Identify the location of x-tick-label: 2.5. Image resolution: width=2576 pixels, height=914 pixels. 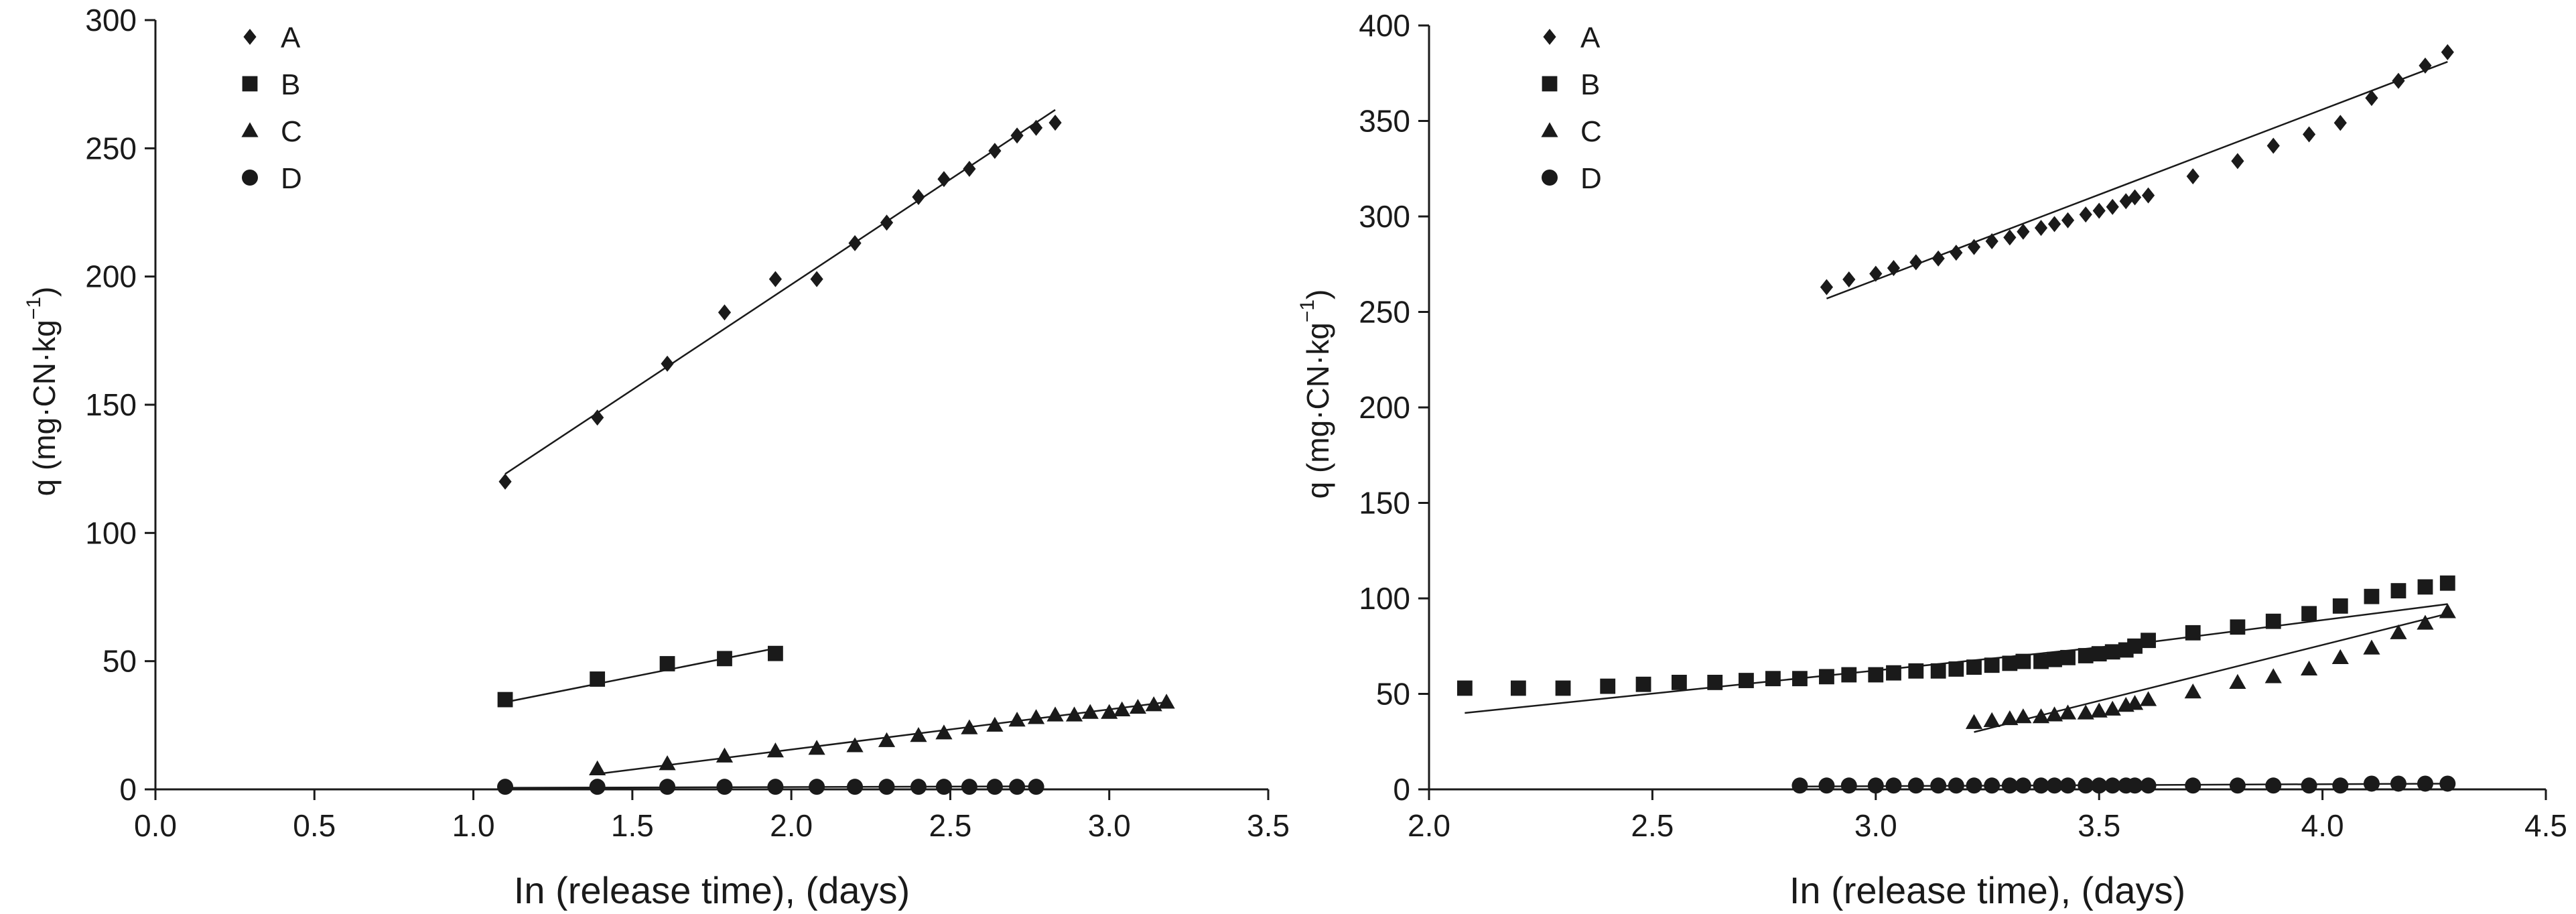
(950, 825).